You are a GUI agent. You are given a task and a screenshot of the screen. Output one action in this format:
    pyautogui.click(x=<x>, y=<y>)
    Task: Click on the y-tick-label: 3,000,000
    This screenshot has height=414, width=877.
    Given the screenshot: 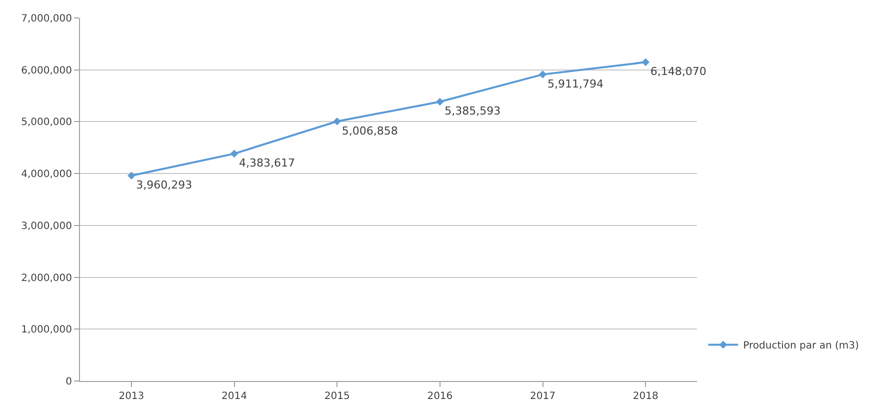 What is the action you would take?
    pyautogui.click(x=46, y=226)
    